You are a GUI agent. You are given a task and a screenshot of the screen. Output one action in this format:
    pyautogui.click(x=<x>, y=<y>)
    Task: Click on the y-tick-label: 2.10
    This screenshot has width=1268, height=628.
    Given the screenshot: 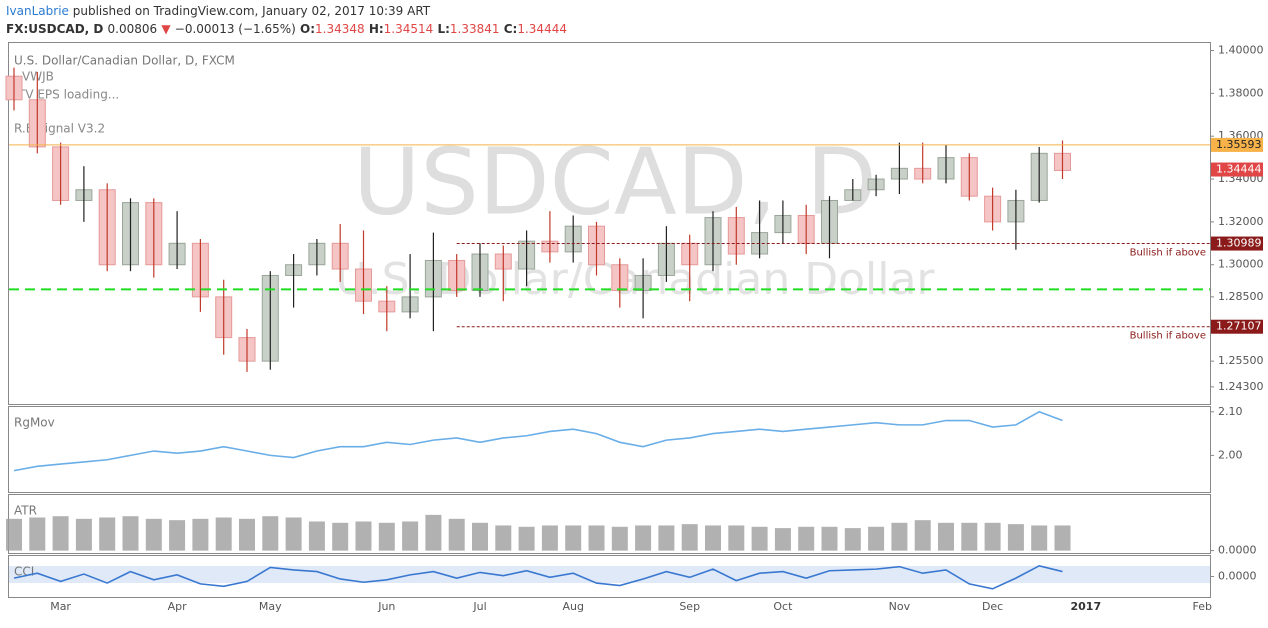 What is the action you would take?
    pyautogui.click(x=1230, y=411)
    